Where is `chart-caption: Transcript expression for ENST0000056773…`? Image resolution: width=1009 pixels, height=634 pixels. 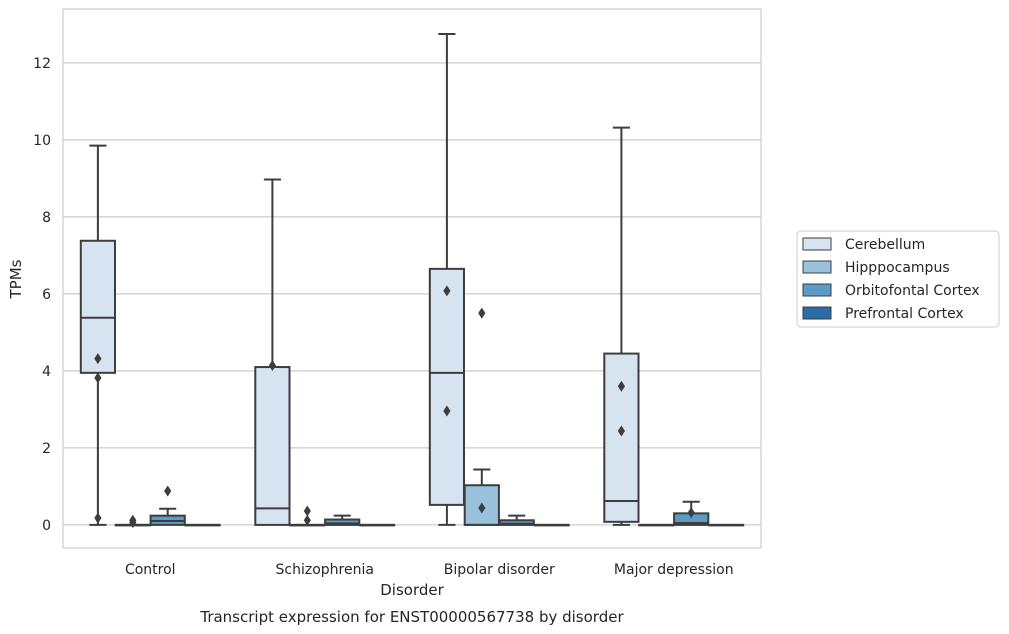 chart-caption: Transcript expression for ENST0000056773… is located at coordinates (411, 617).